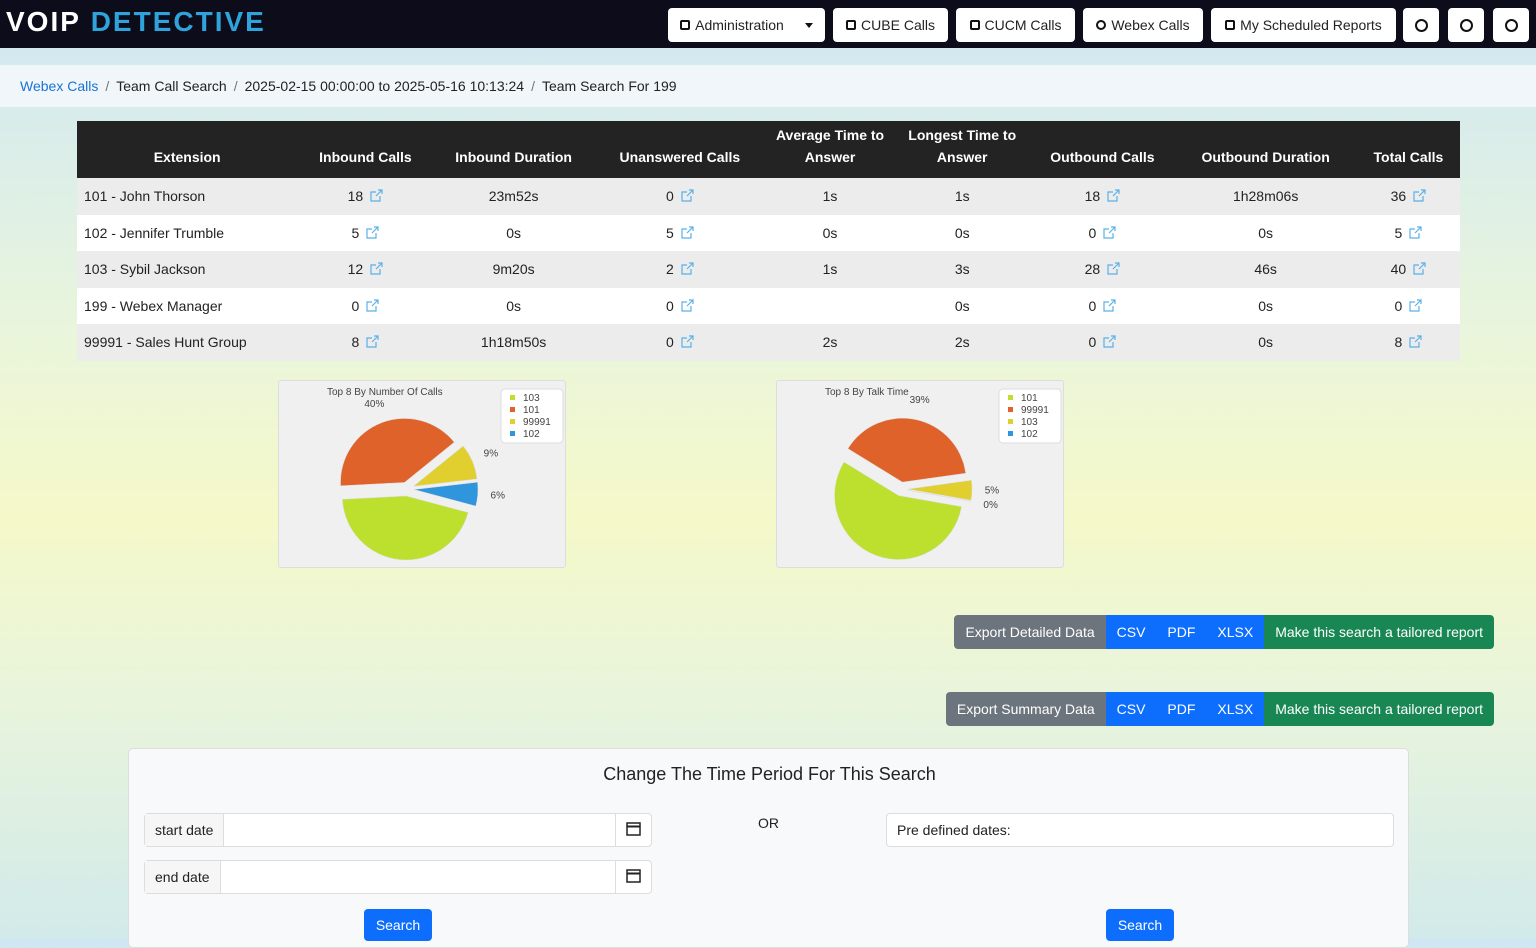  I want to click on nav-button: CUBE Calls, so click(890, 25).